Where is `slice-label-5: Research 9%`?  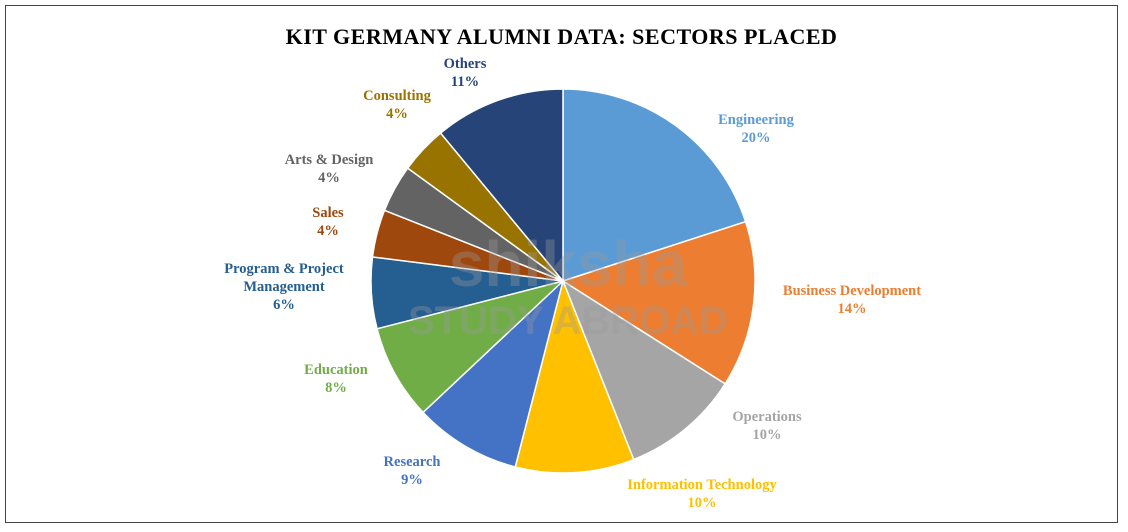
slice-label-5: Research 9% is located at coordinates (412, 471).